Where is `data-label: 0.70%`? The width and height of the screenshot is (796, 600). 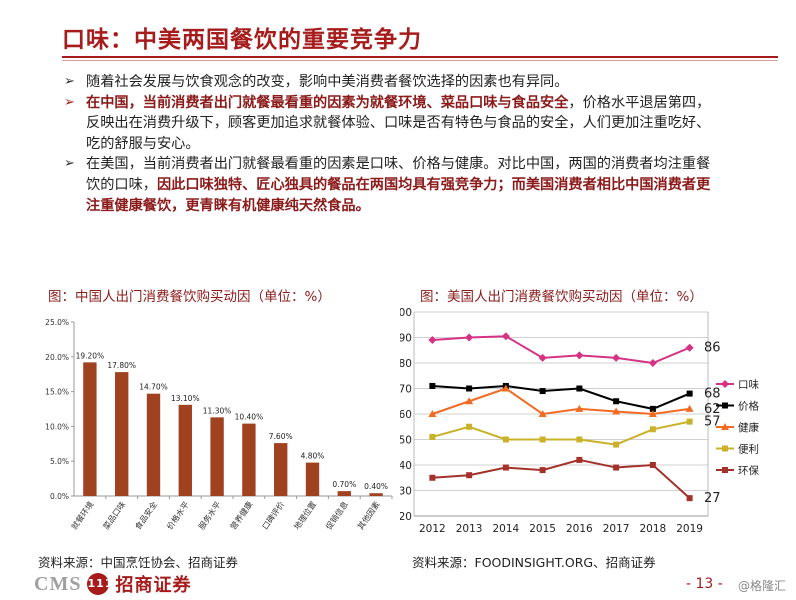 data-label: 0.70% is located at coordinates (344, 484).